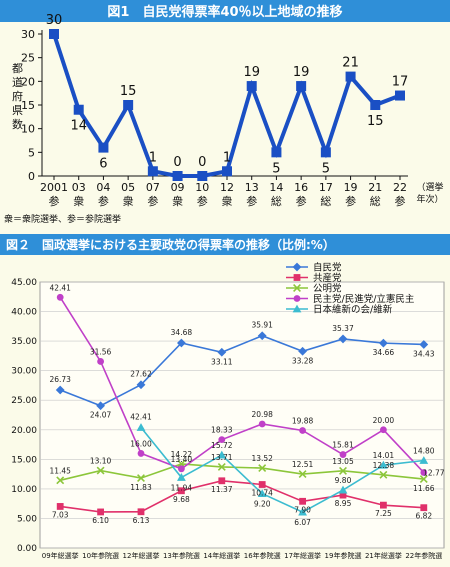 This screenshot has width=450, height=567. I want to click on figure-1-data-label: 5, so click(326, 168).